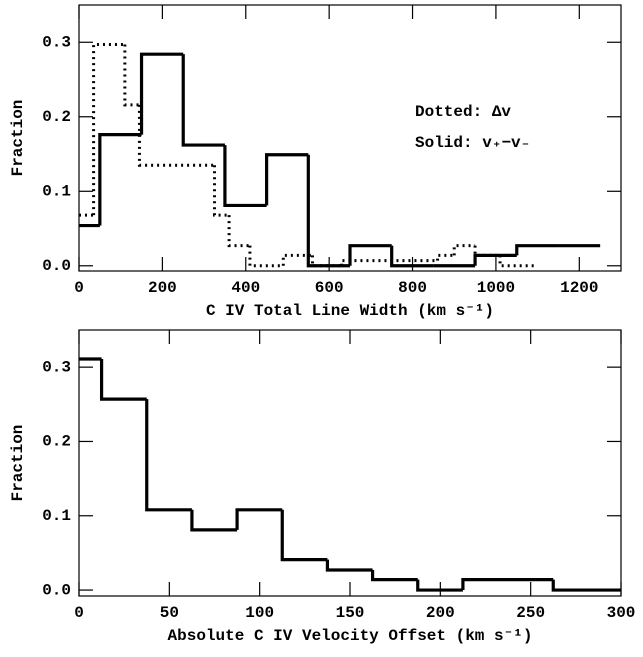 The width and height of the screenshot is (643, 657). What do you see at coordinates (530, 613) in the screenshot?
I see `x-tick-label: 250` at bounding box center [530, 613].